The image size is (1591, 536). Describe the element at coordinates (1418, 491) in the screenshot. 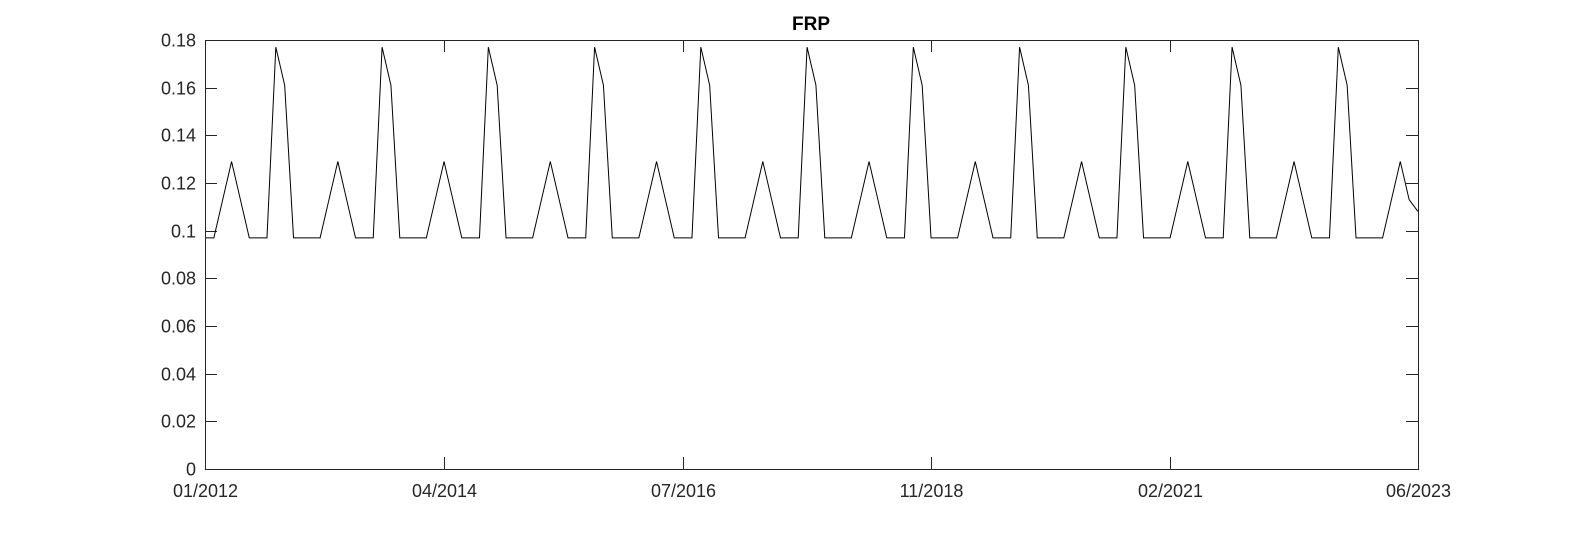

I see `x-tick-label: 06/2023` at that location.